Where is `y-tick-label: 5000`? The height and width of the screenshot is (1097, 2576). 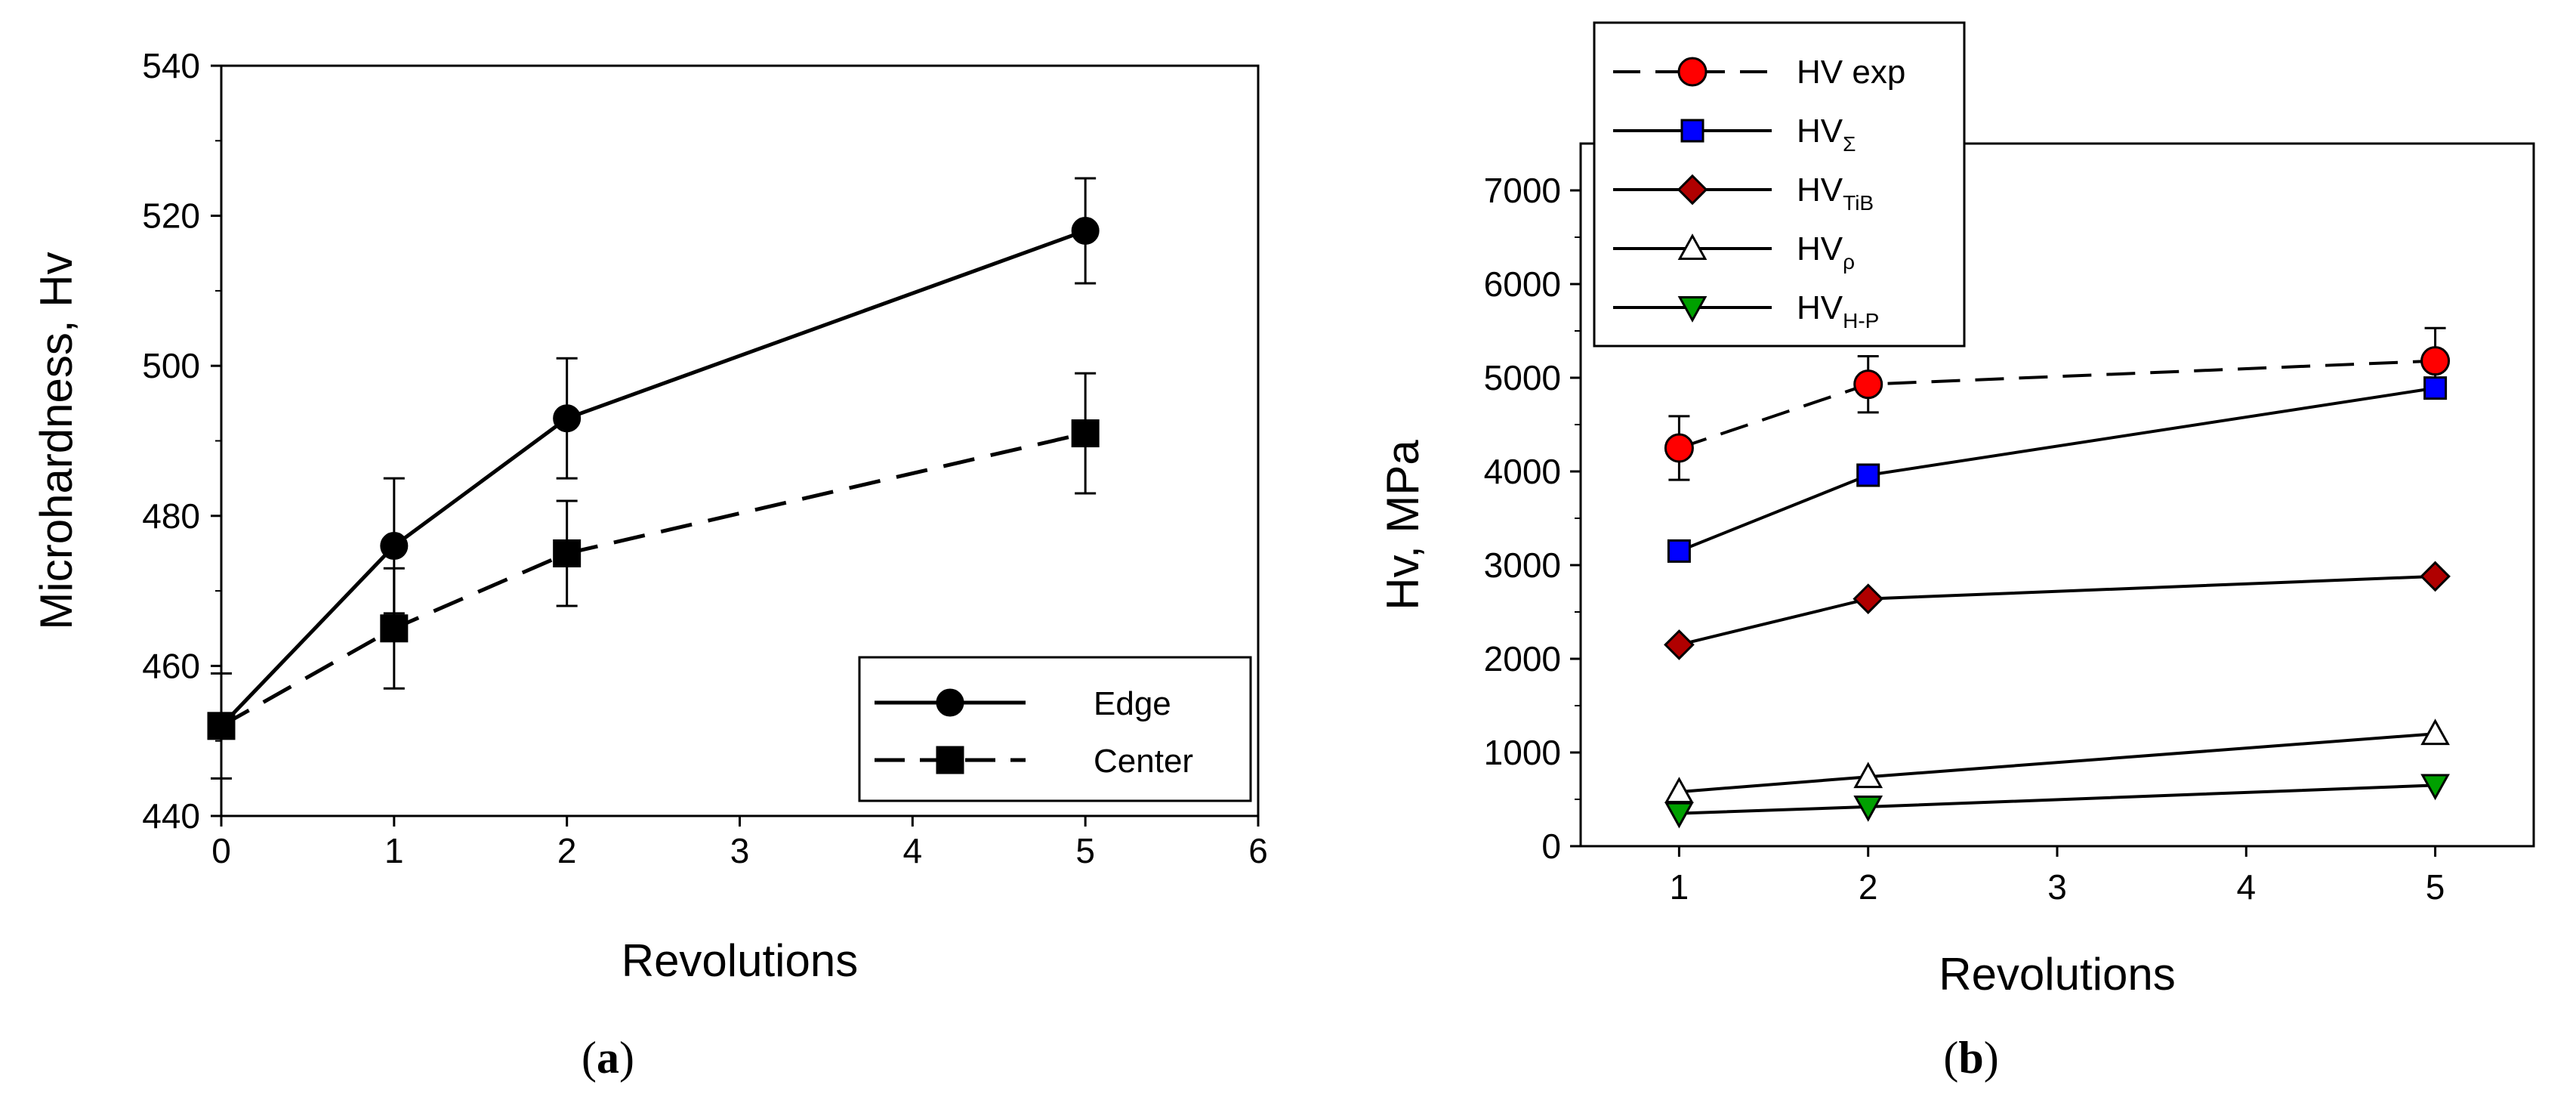 y-tick-label: 5000 is located at coordinates (1522, 377).